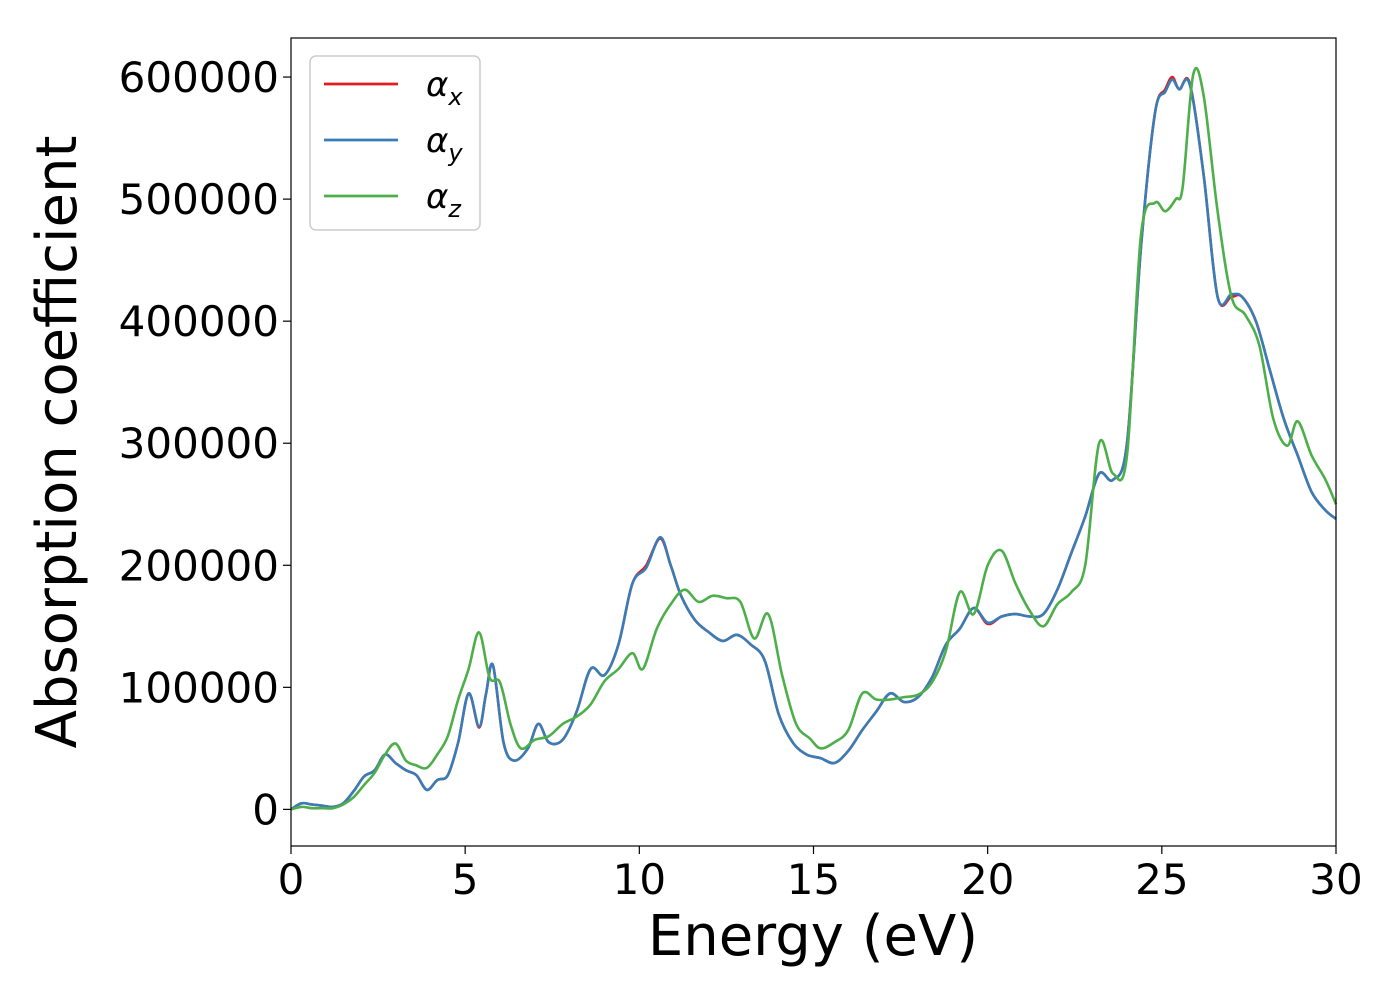 The height and width of the screenshot is (1000, 1400). What do you see at coordinates (199, 77) in the screenshot?
I see `y-tick-label: 600000` at bounding box center [199, 77].